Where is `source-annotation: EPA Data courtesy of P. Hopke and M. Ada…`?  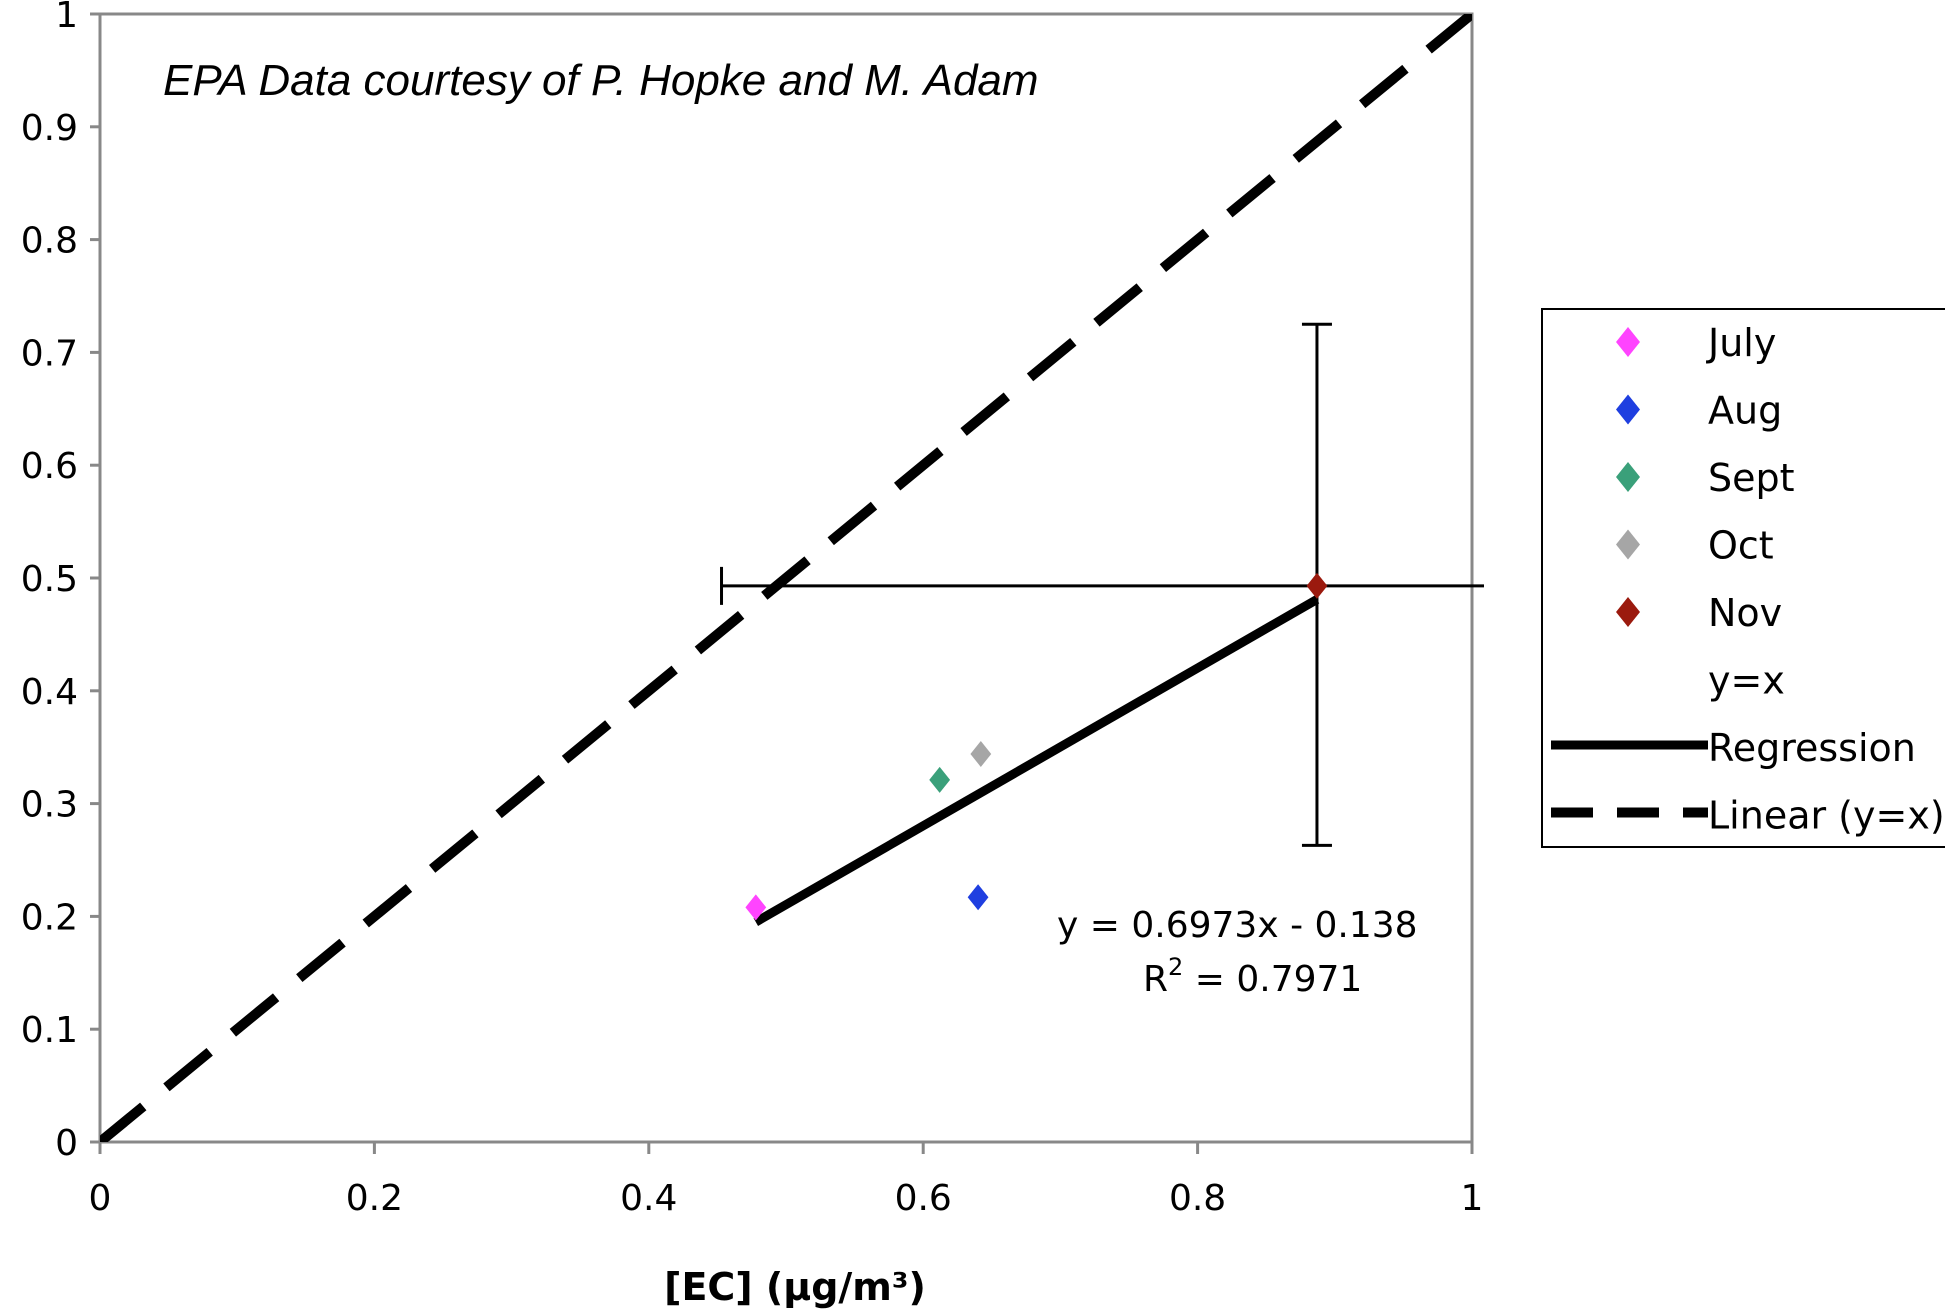
source-annotation: EPA Data courtesy of P. Hopke and M. Ada… is located at coordinates (601, 80).